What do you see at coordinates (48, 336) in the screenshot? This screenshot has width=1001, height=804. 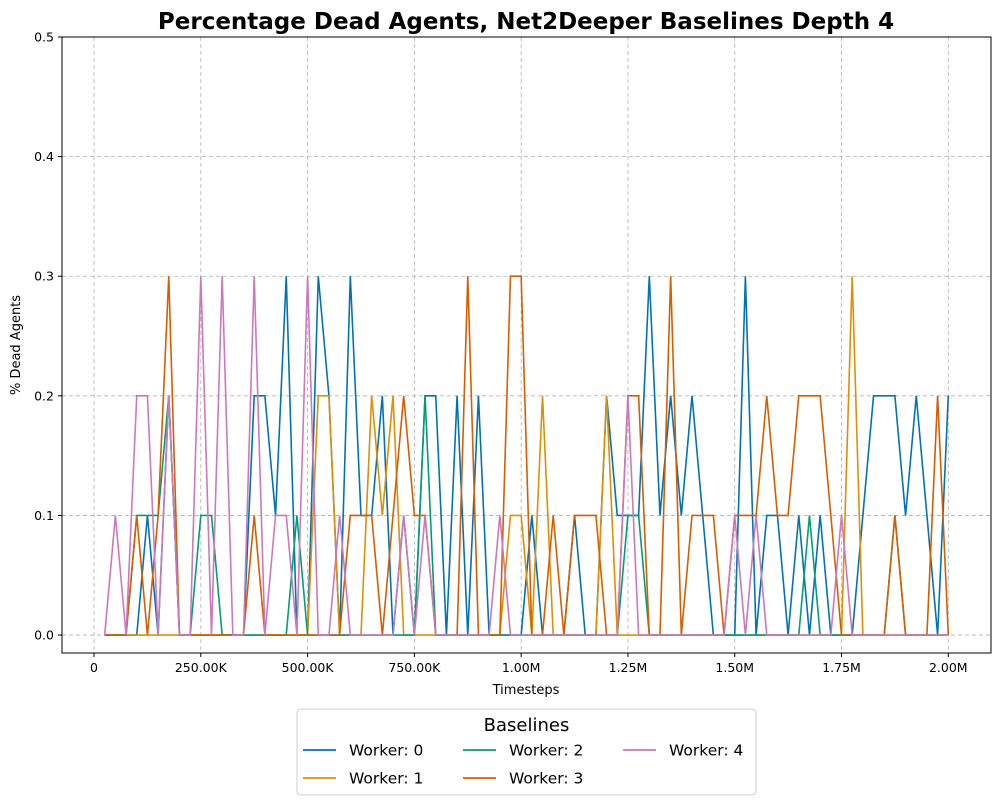 I see `y-axis-ticks: 0.0 0.1 0.2 0.3 0.4 0.5` at bounding box center [48, 336].